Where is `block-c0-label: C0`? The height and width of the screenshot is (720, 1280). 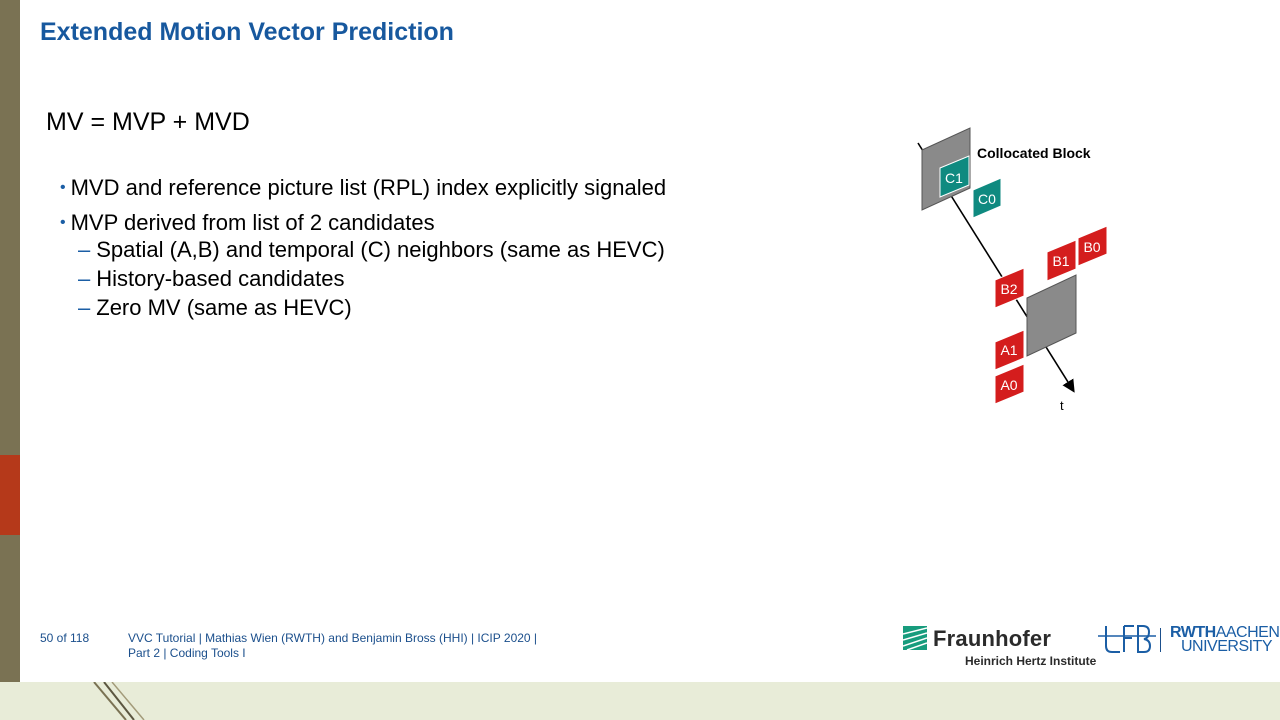 block-c0-label: C0 is located at coordinates (987, 199).